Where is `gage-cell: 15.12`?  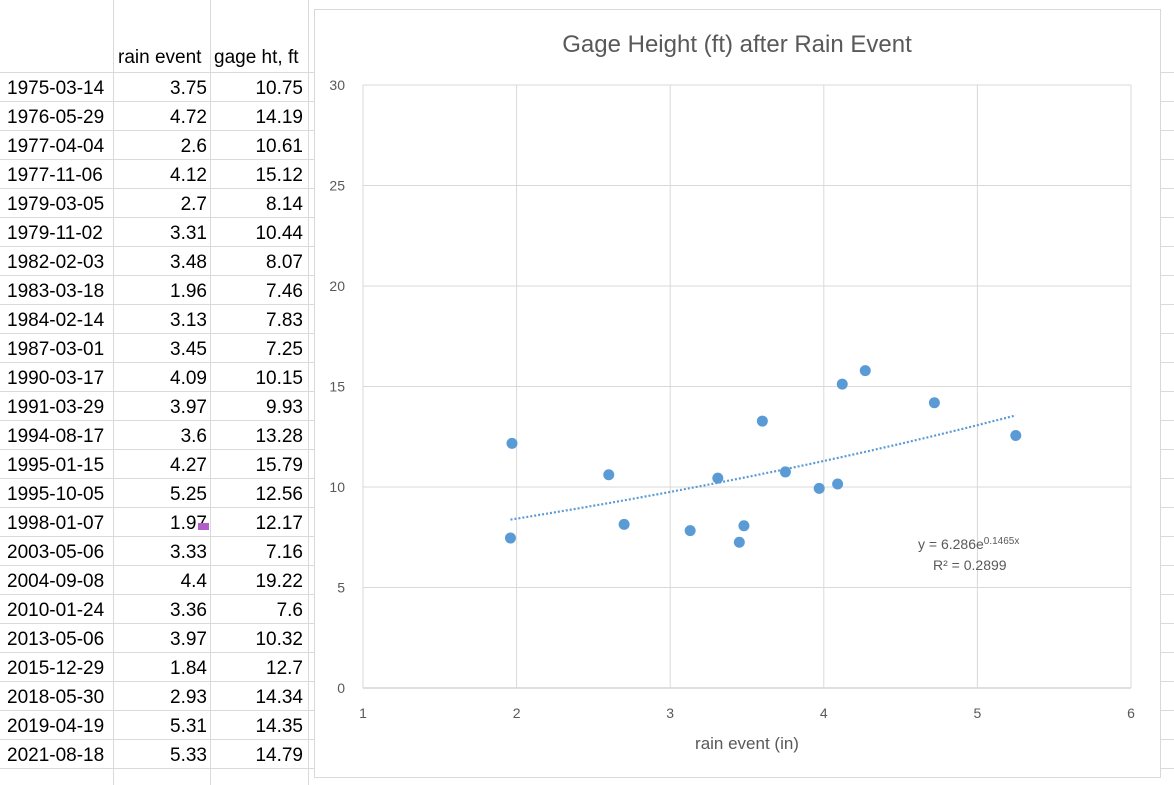
gage-cell: 15.12 is located at coordinates (279, 175).